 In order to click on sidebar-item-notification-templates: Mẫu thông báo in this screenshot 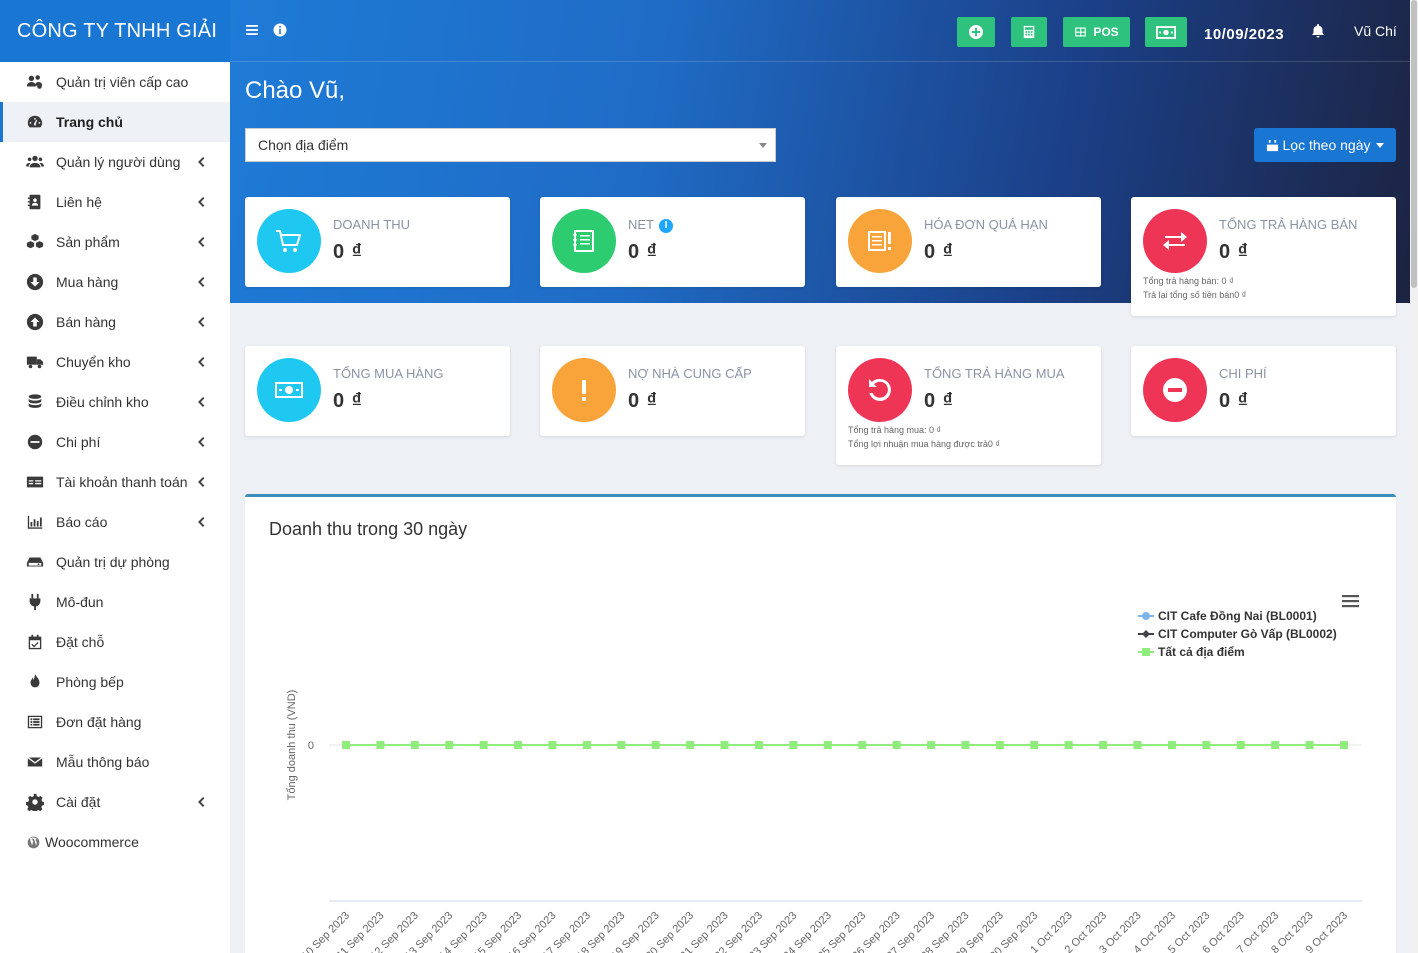, I will do `click(115, 762)`.